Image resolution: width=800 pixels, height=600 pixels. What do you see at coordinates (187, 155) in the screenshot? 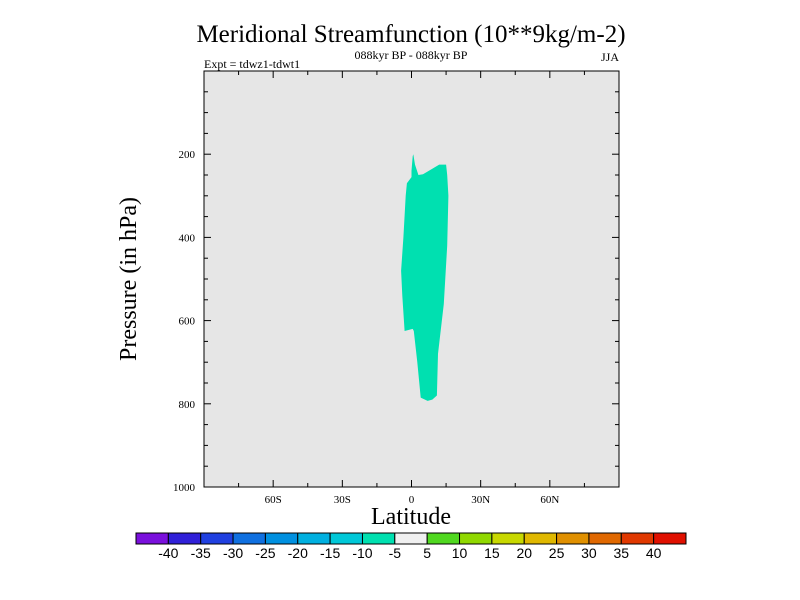
I see `y-tick-label: 200` at bounding box center [187, 155].